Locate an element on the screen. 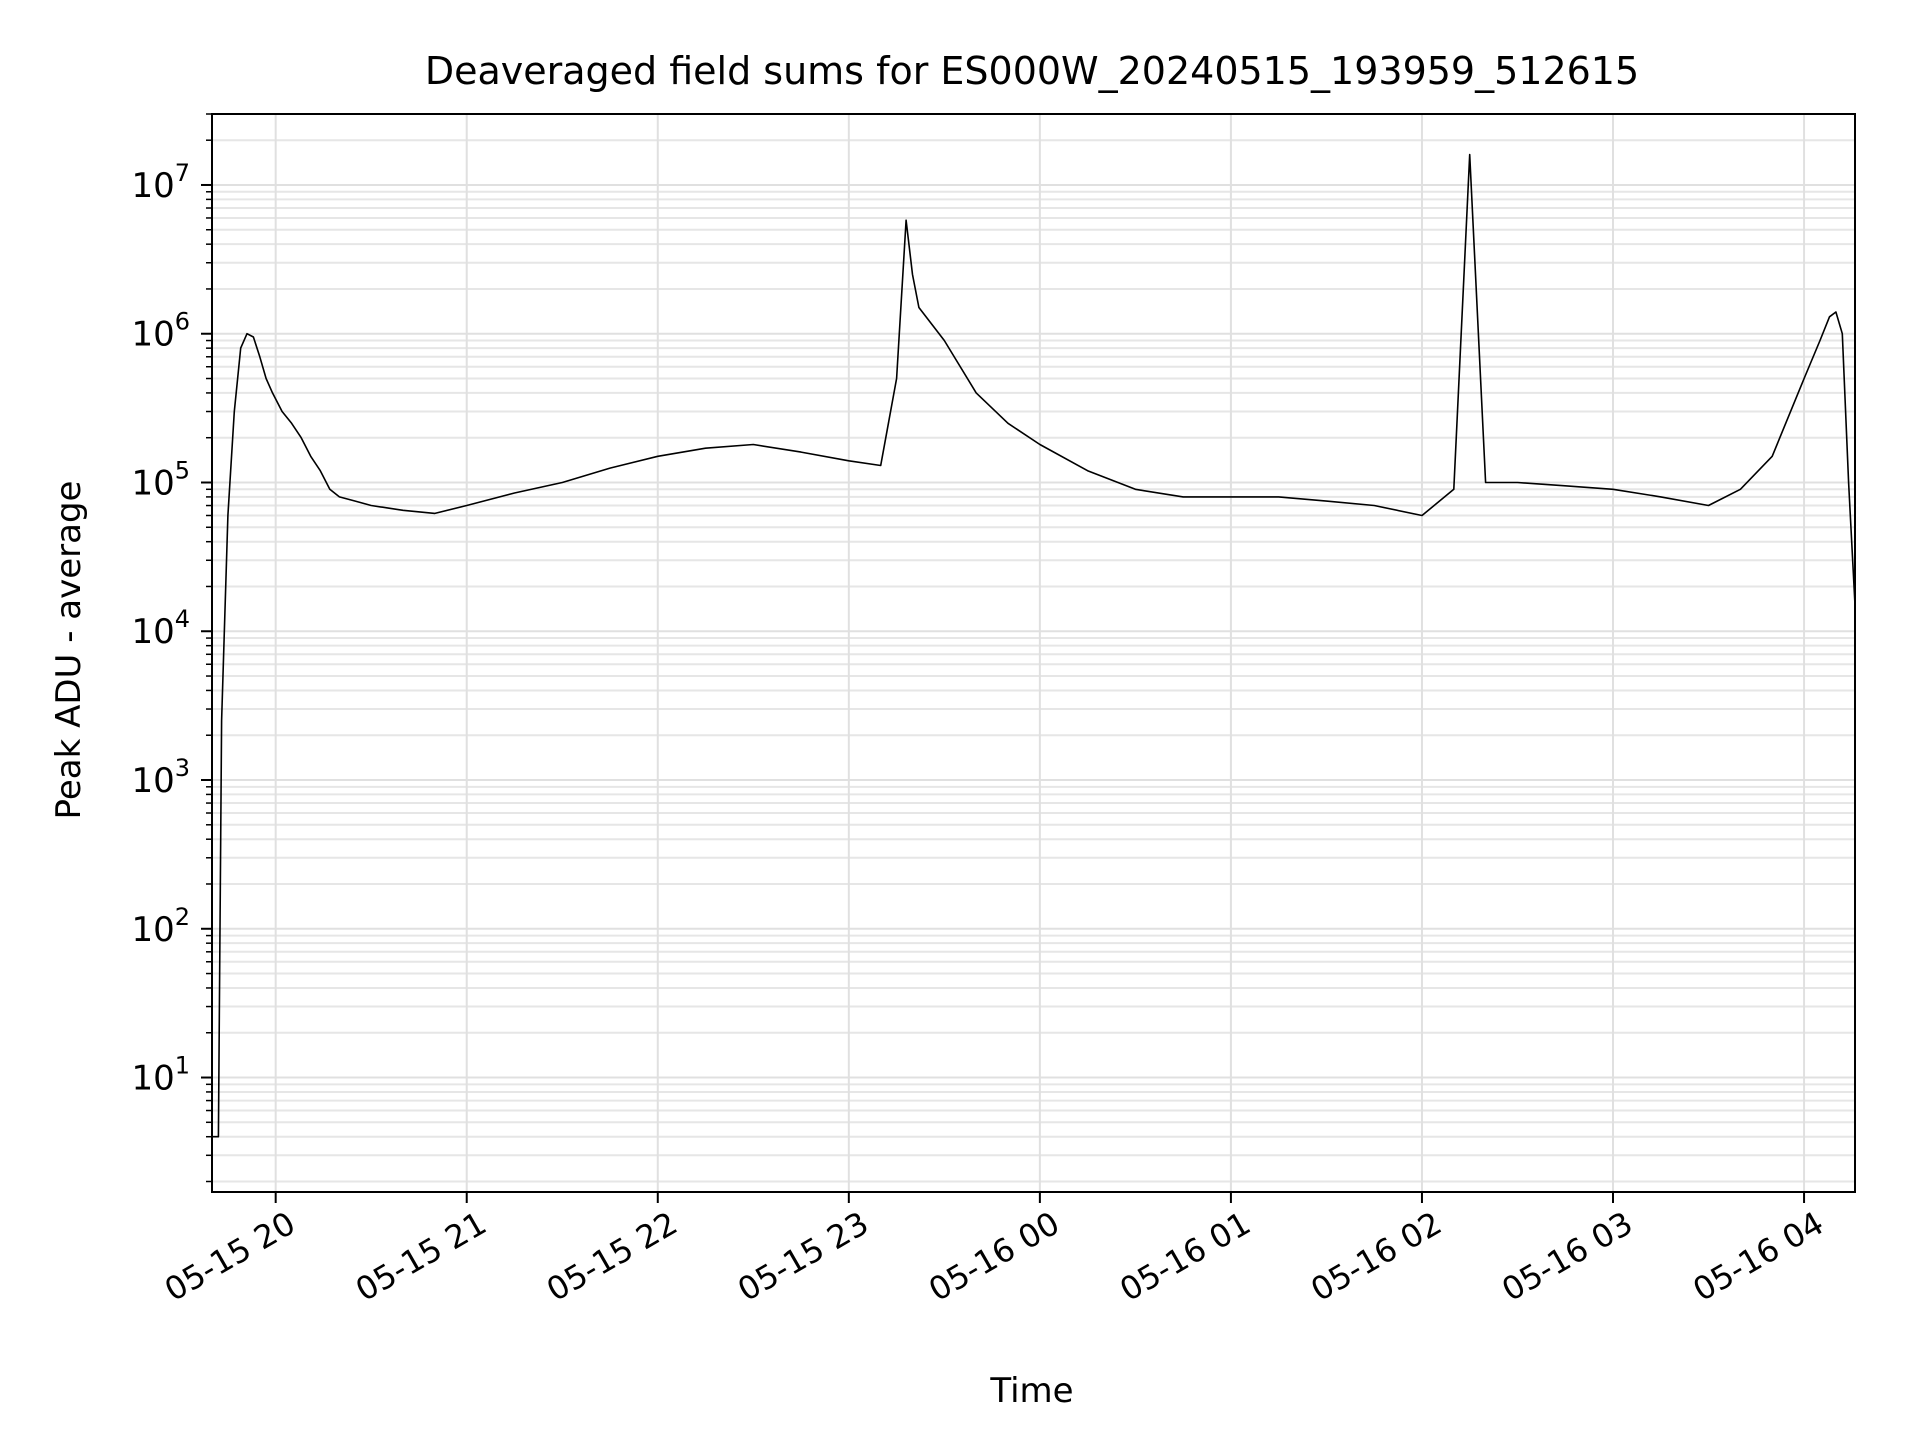 This screenshot has height=1440, width=1920. y-axis: 10¹ 10² 10³ 10⁴ 10⁵ 10⁶ 10⁷ is located at coordinates (171, 648).